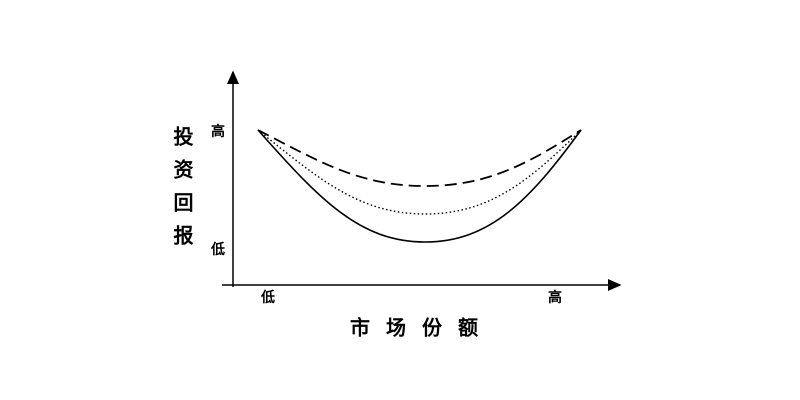 This screenshot has width=800, height=400. I want to click on dotted-curve, so click(419, 172).